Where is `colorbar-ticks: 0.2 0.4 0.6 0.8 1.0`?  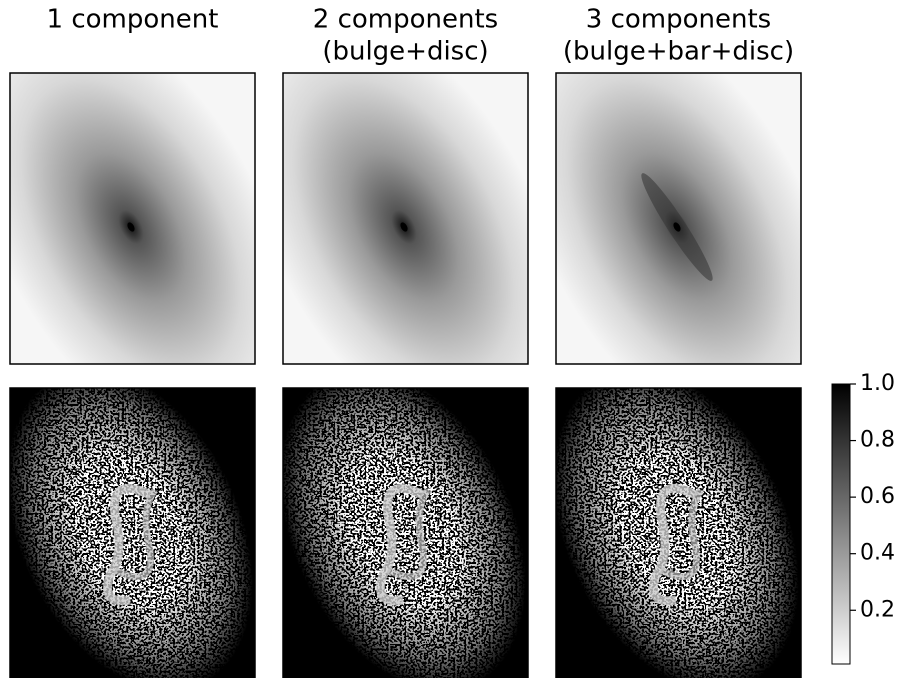 colorbar-ticks: 0.2 0.4 0.6 0.8 1.0 is located at coordinates (872, 496).